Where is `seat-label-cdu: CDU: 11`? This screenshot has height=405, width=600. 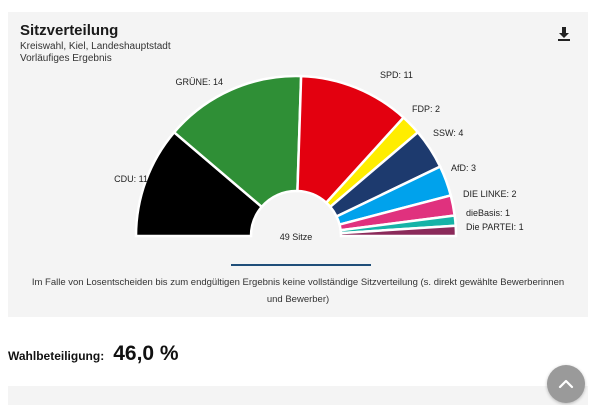
seat-label-cdu: CDU: 11 is located at coordinates (131, 179).